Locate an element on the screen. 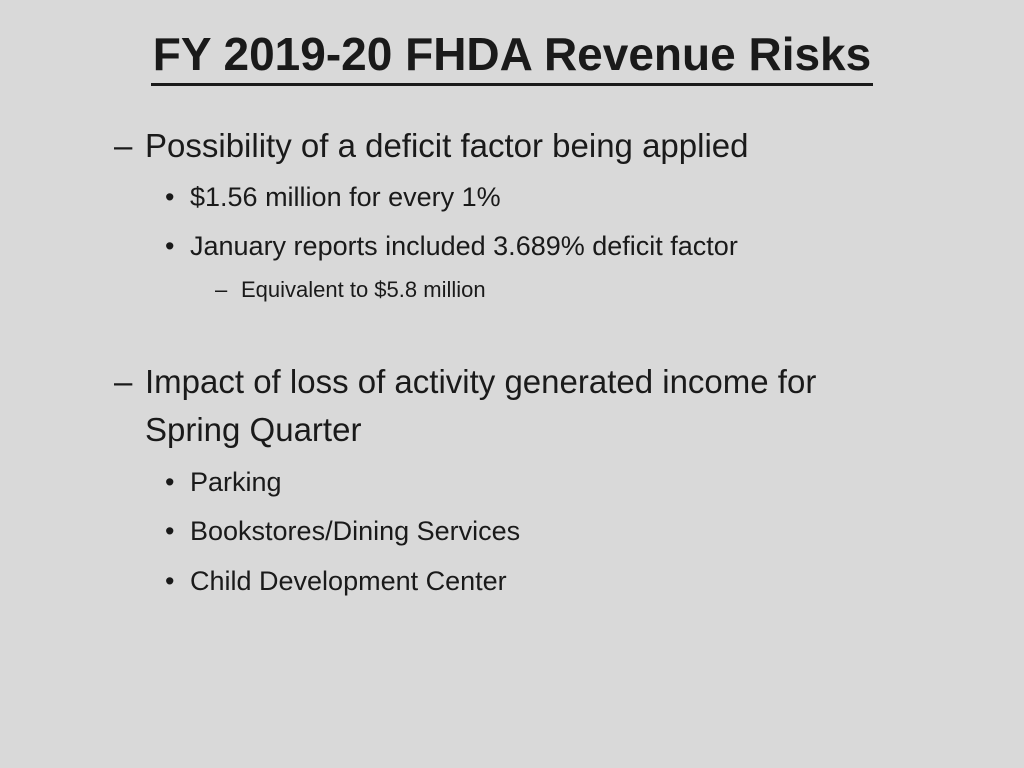  section-1-subitem-1: – Equivalent to $5.8 million is located at coordinates (578, 290).